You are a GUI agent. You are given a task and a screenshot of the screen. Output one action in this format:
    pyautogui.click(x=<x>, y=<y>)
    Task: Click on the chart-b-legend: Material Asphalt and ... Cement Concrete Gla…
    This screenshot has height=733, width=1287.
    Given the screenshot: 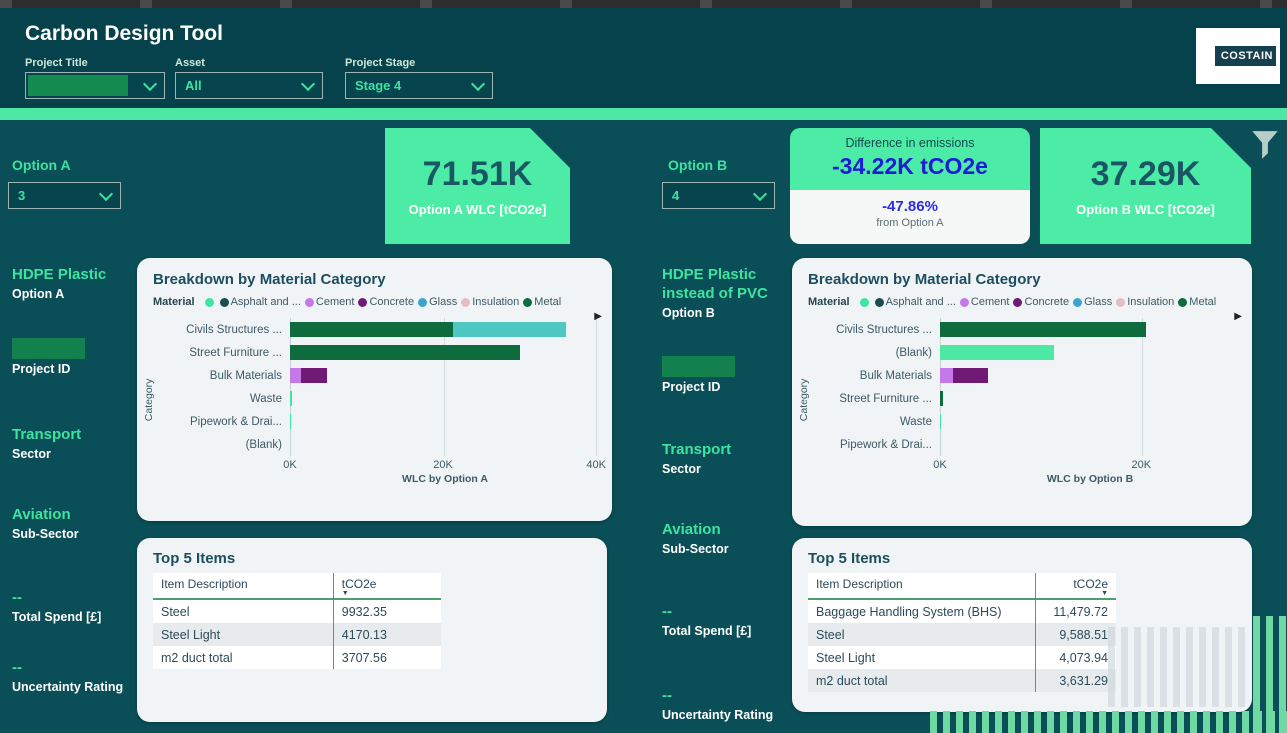 What is the action you would take?
    pyautogui.click(x=1022, y=298)
    